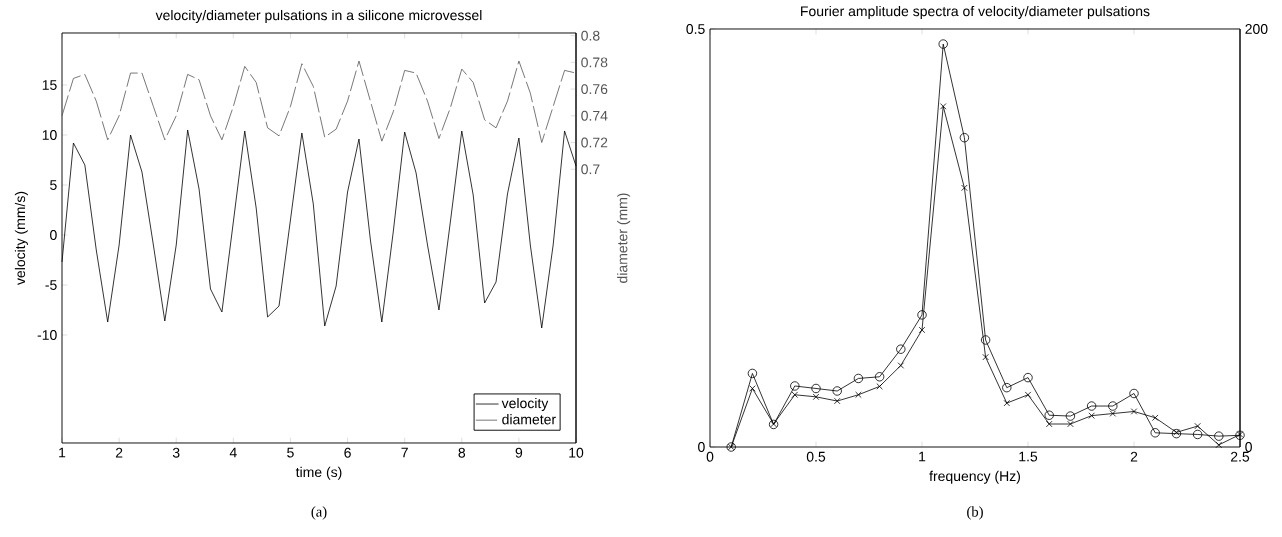  What do you see at coordinates (404, 452) in the screenshot?
I see `x-tick-label: 7` at bounding box center [404, 452].